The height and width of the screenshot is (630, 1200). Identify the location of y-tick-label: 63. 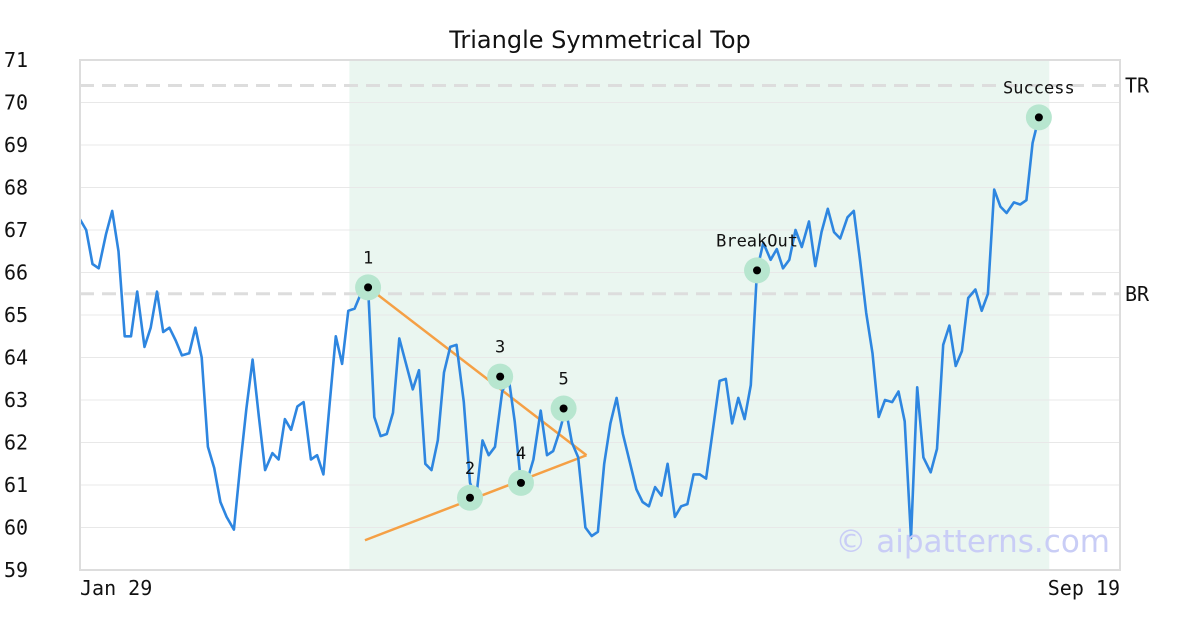
(16, 400).